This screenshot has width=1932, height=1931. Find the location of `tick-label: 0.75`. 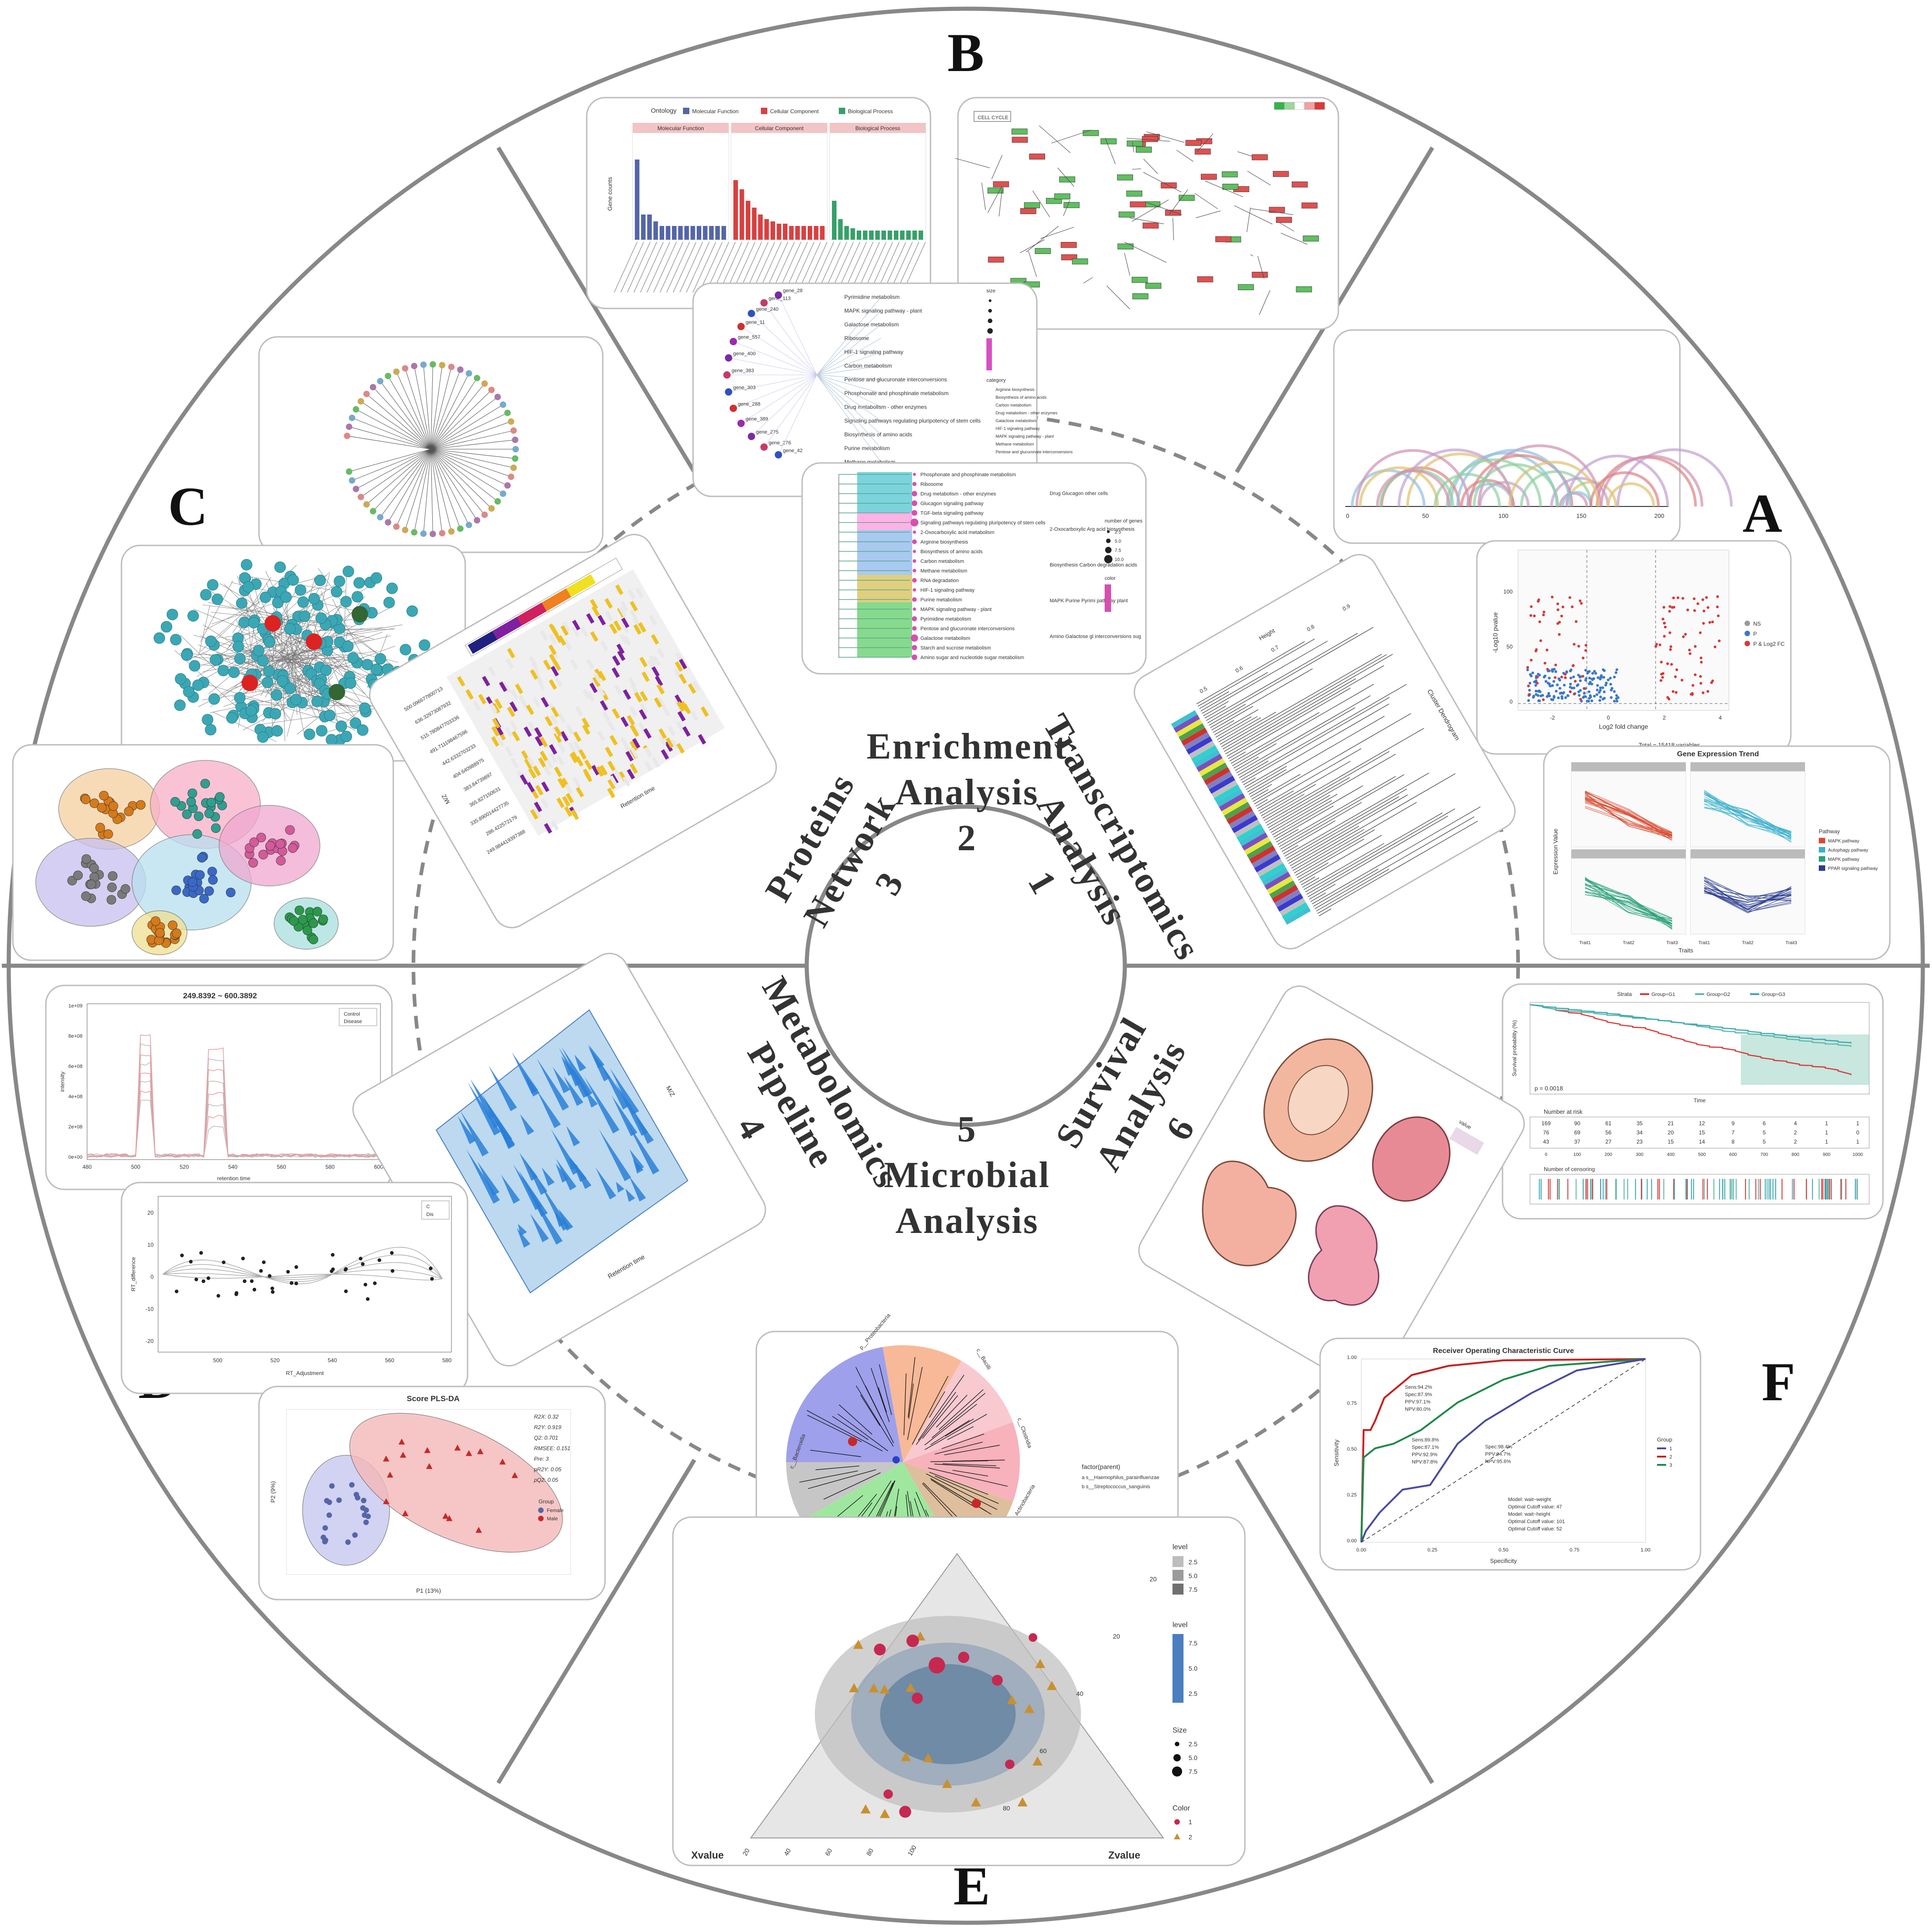

tick-label: 0.75 is located at coordinates (1574, 1550).